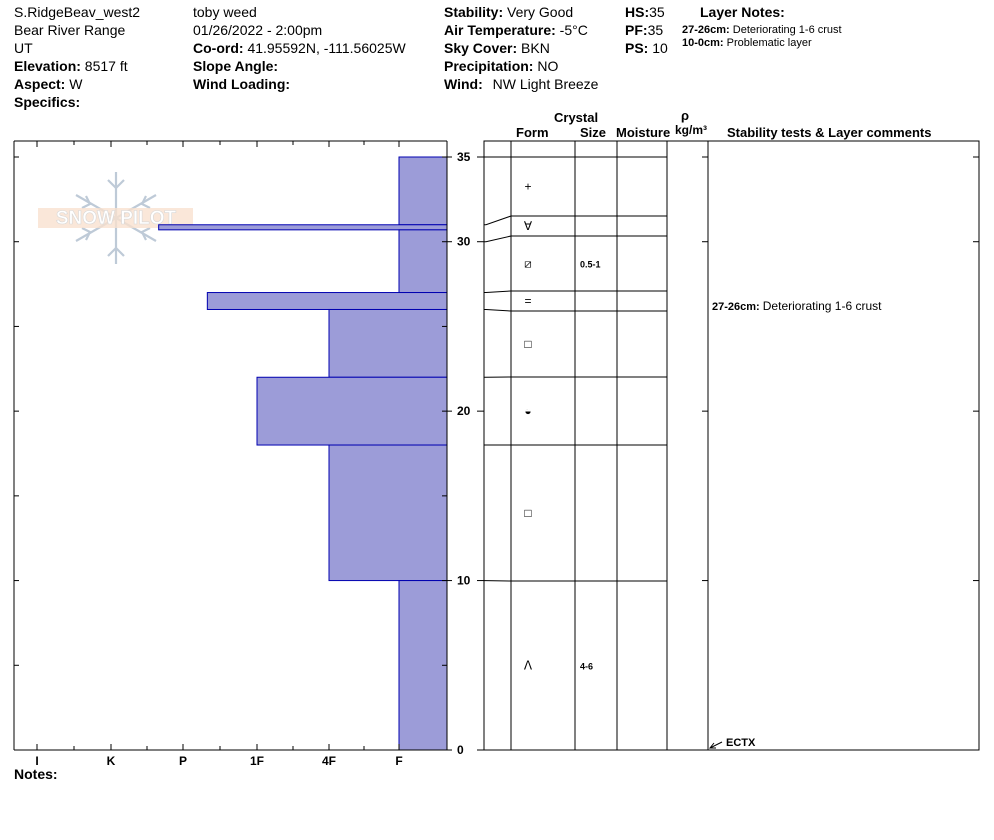 Image resolution: width=994 pixels, height=840 pixels. I want to click on wind-value: NW Light Breeze, so click(545, 84).